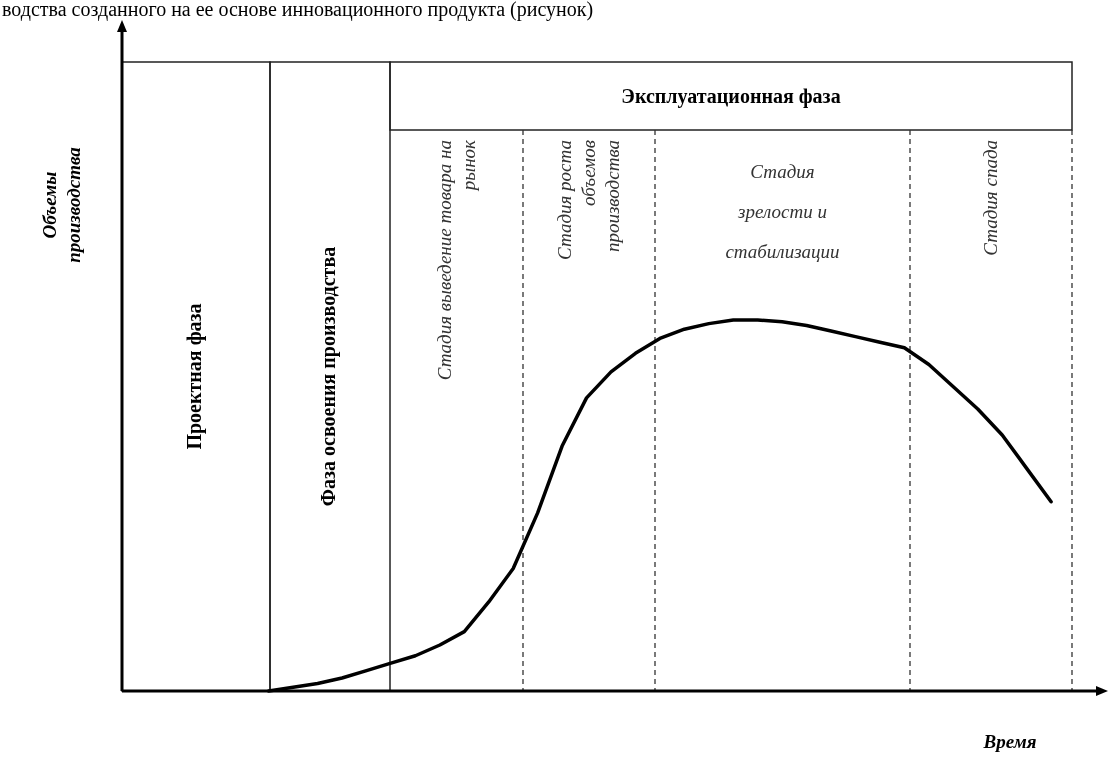 Image resolution: width=1109 pixels, height=762 pixels. Describe the element at coordinates (456, 259) in the screenshot. I see `annotation: Стадия выведение товара на рынок` at that location.